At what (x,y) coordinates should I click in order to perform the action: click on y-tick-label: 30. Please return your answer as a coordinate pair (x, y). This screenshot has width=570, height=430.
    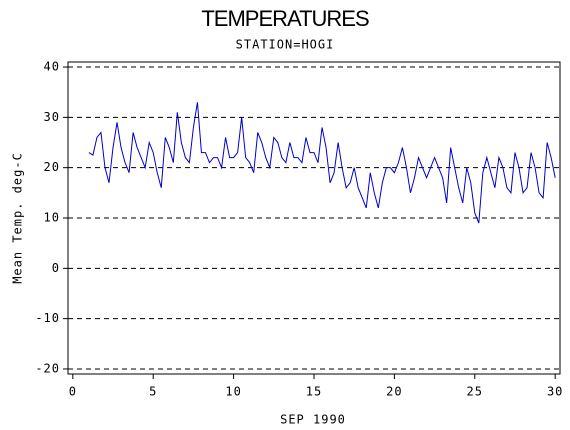
    Looking at the image, I should click on (52, 117).